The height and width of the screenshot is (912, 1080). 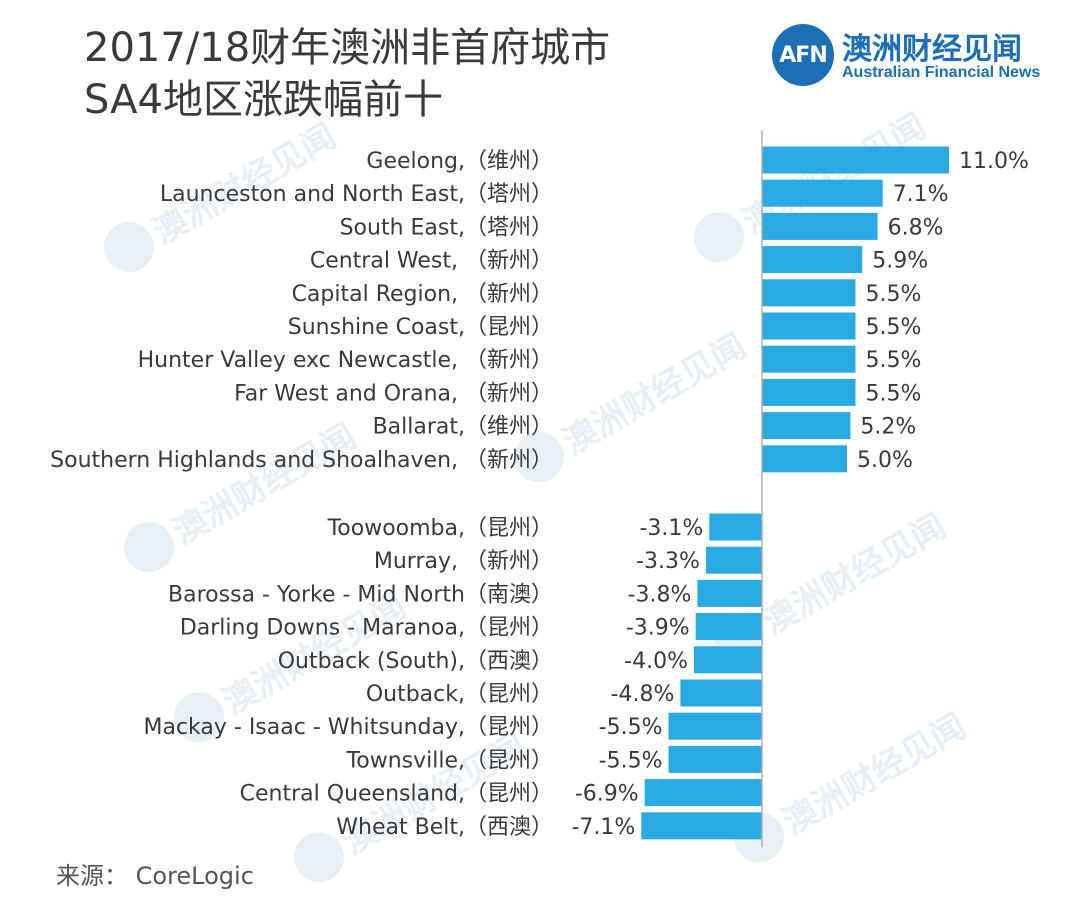 What do you see at coordinates (660, 594) in the screenshot?
I see `value-label-bottom-2: -3.8%` at bounding box center [660, 594].